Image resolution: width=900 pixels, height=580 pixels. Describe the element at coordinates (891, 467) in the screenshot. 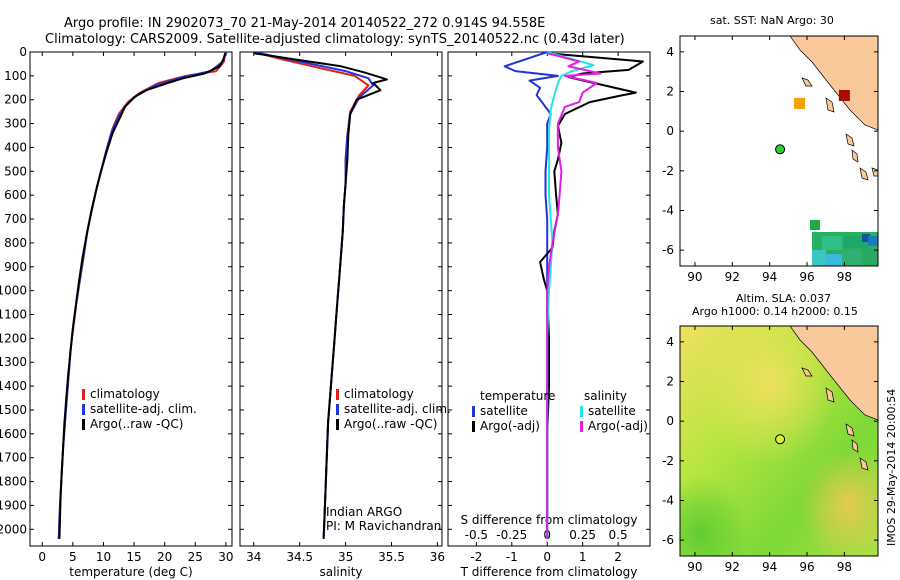

I see `imos-timestamp-footer: IMOS 29-May-2014 20:00:54` at that location.